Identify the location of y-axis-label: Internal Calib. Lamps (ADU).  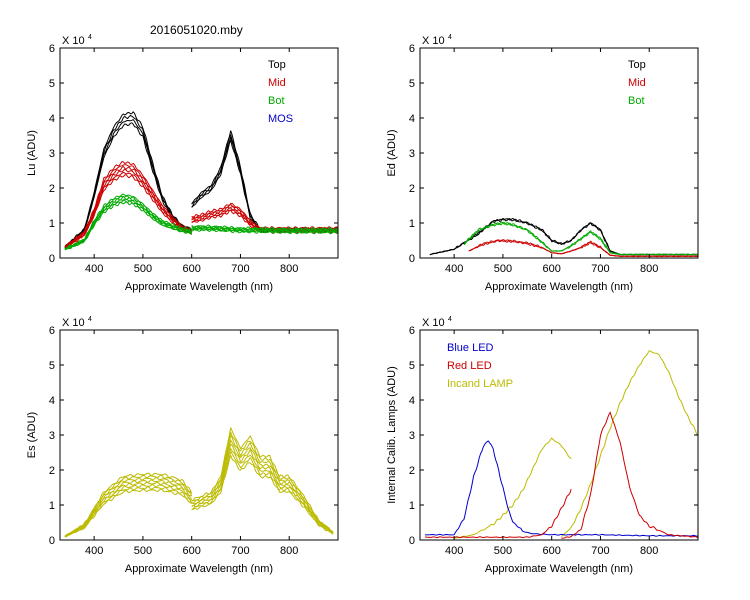
(392, 435).